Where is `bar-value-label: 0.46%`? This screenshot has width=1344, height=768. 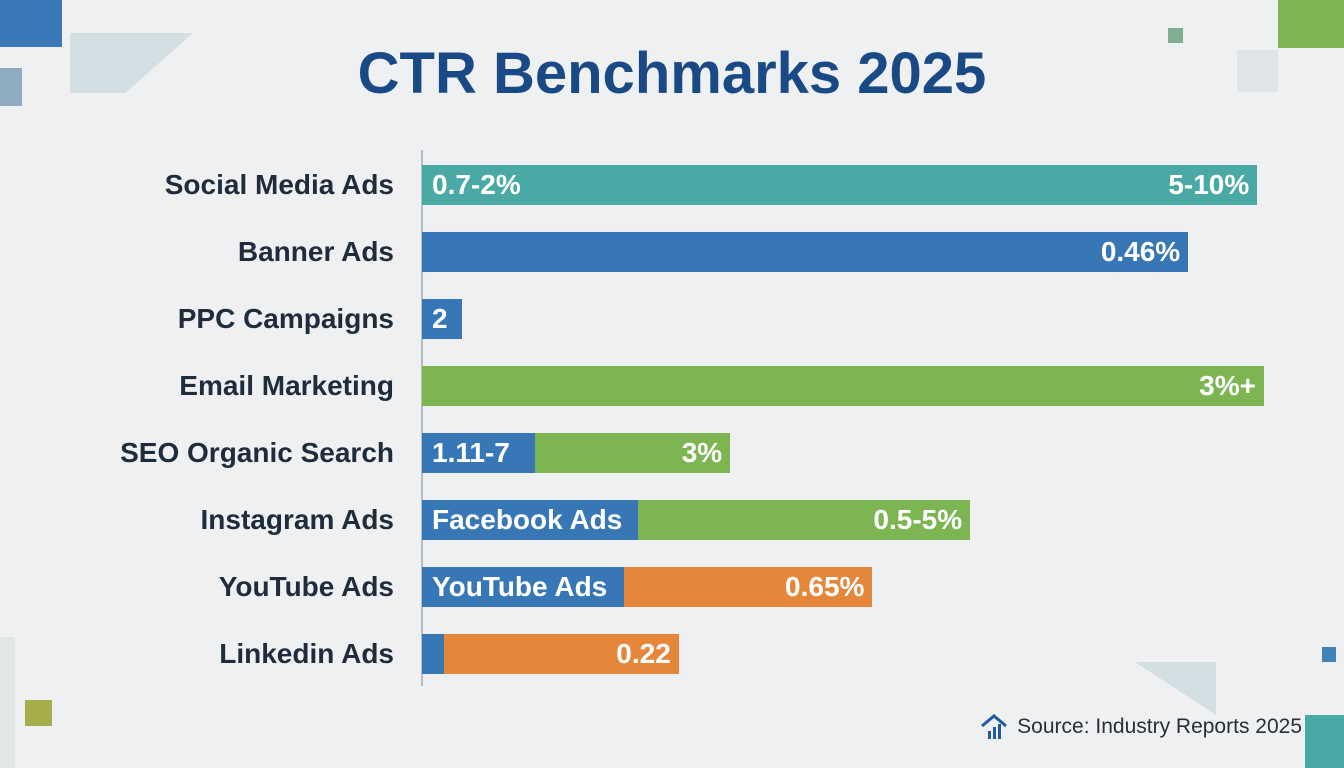 bar-value-label: 0.46% is located at coordinates (1140, 251).